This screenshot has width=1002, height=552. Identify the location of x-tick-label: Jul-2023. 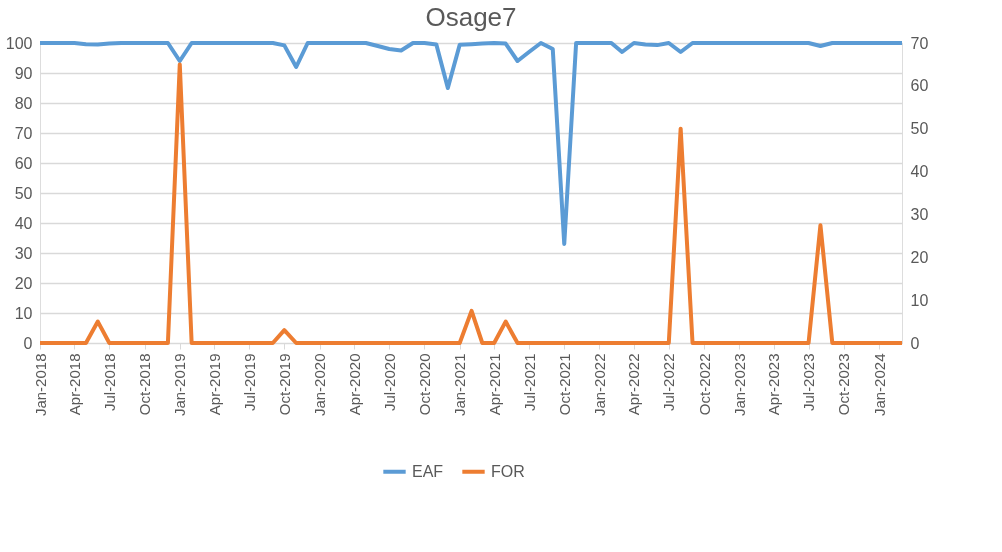
(809, 382).